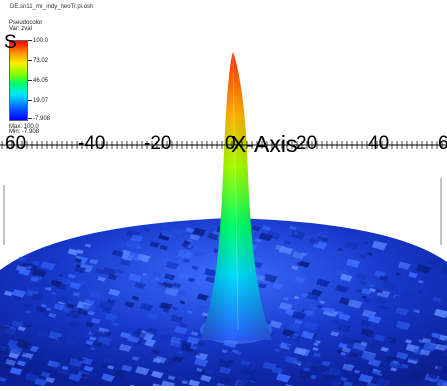 The width and height of the screenshot is (447, 391). Describe the element at coordinates (306, 143) in the screenshot. I see `x-axis-tick-label: 20` at that location.